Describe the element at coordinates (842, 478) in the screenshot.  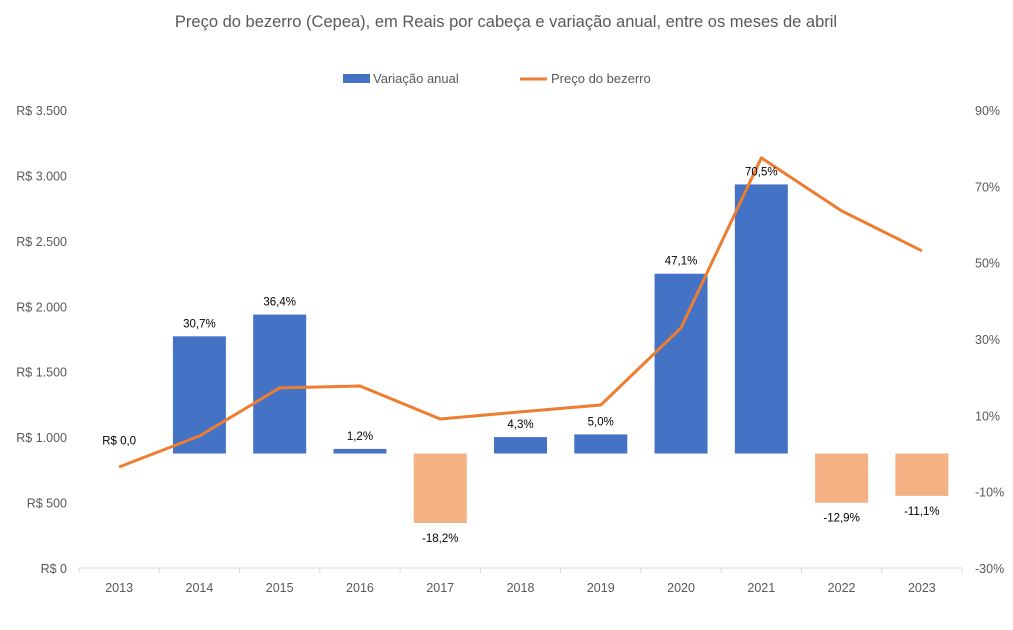
I see `bar-2022` at that location.